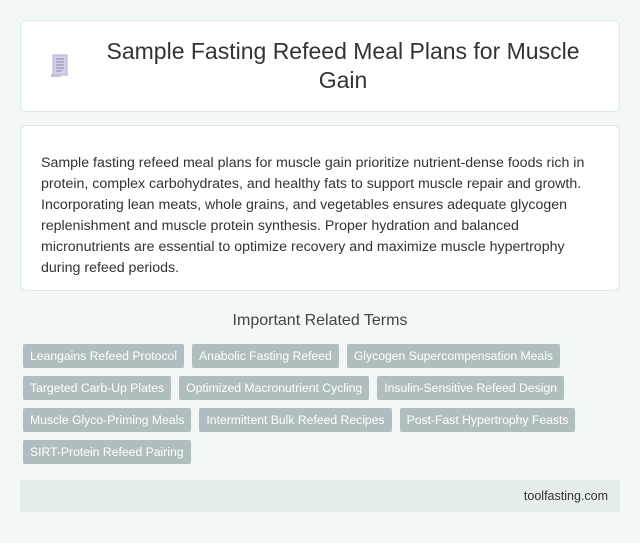 The width and height of the screenshot is (640, 543). I want to click on related-term-tag: Glycogen Supercompensation Meals, so click(453, 356).